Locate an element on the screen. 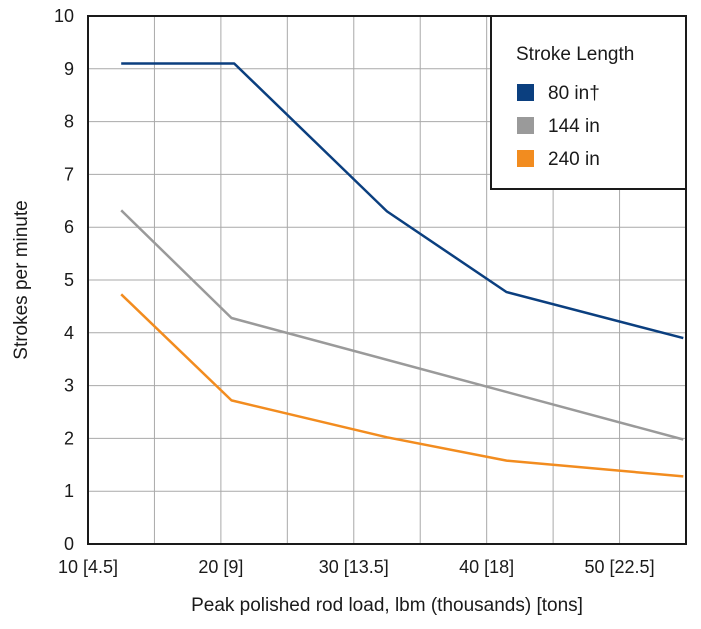  y-tick-label: 1 is located at coordinates (69, 491).